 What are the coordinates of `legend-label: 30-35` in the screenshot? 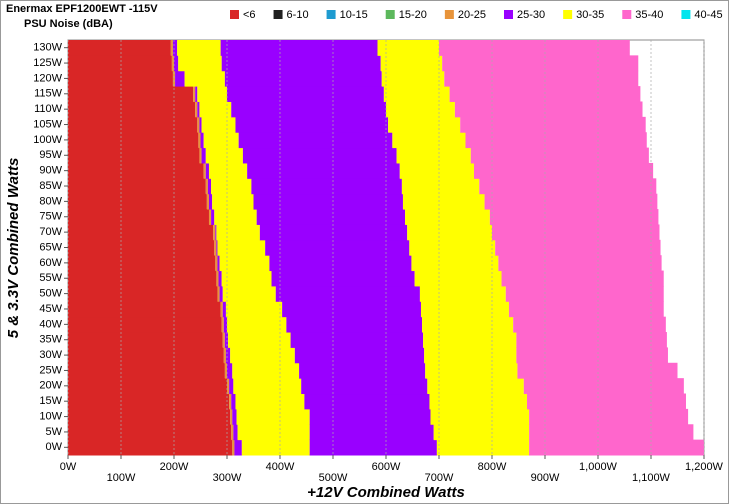 It's located at (590, 15).